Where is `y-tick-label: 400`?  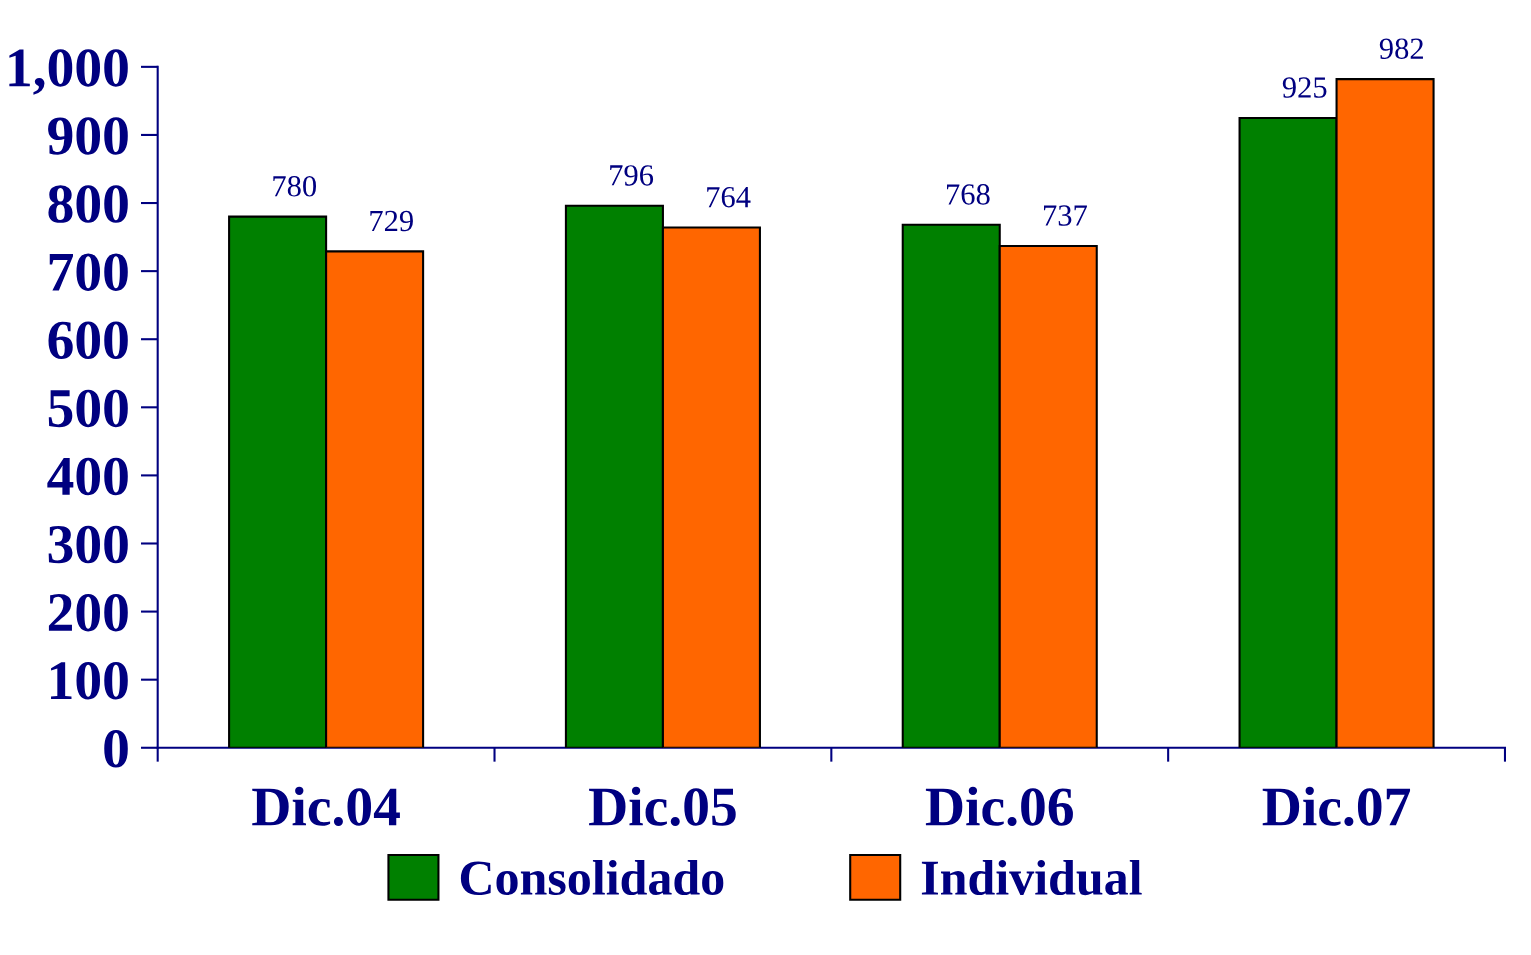
y-tick-label: 400 is located at coordinates (87, 476).